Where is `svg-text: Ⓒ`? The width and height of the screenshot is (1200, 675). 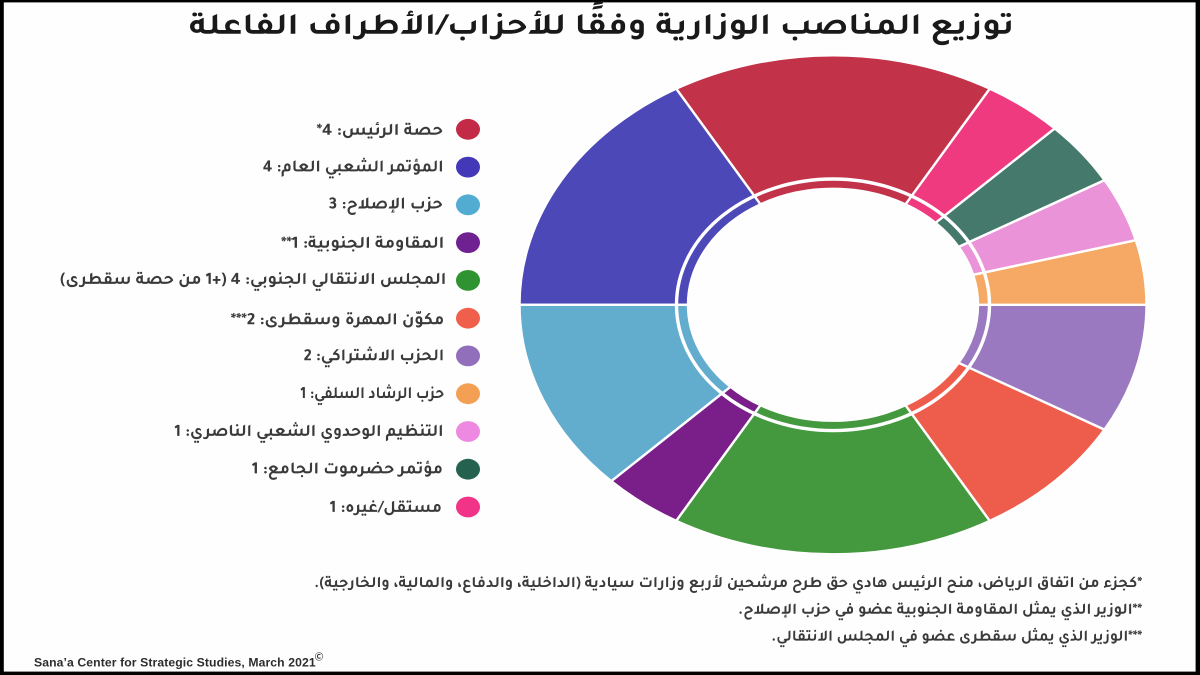 svg-text: Ⓒ is located at coordinates (319, 657).